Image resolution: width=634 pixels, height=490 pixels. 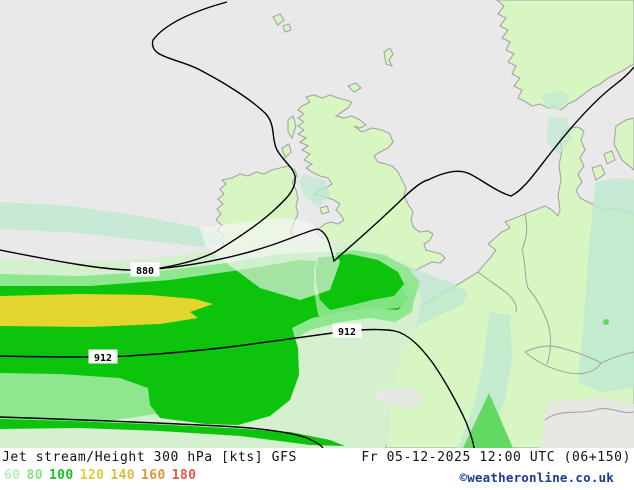 I want to click on land-orkney, so click(x=354, y=87).